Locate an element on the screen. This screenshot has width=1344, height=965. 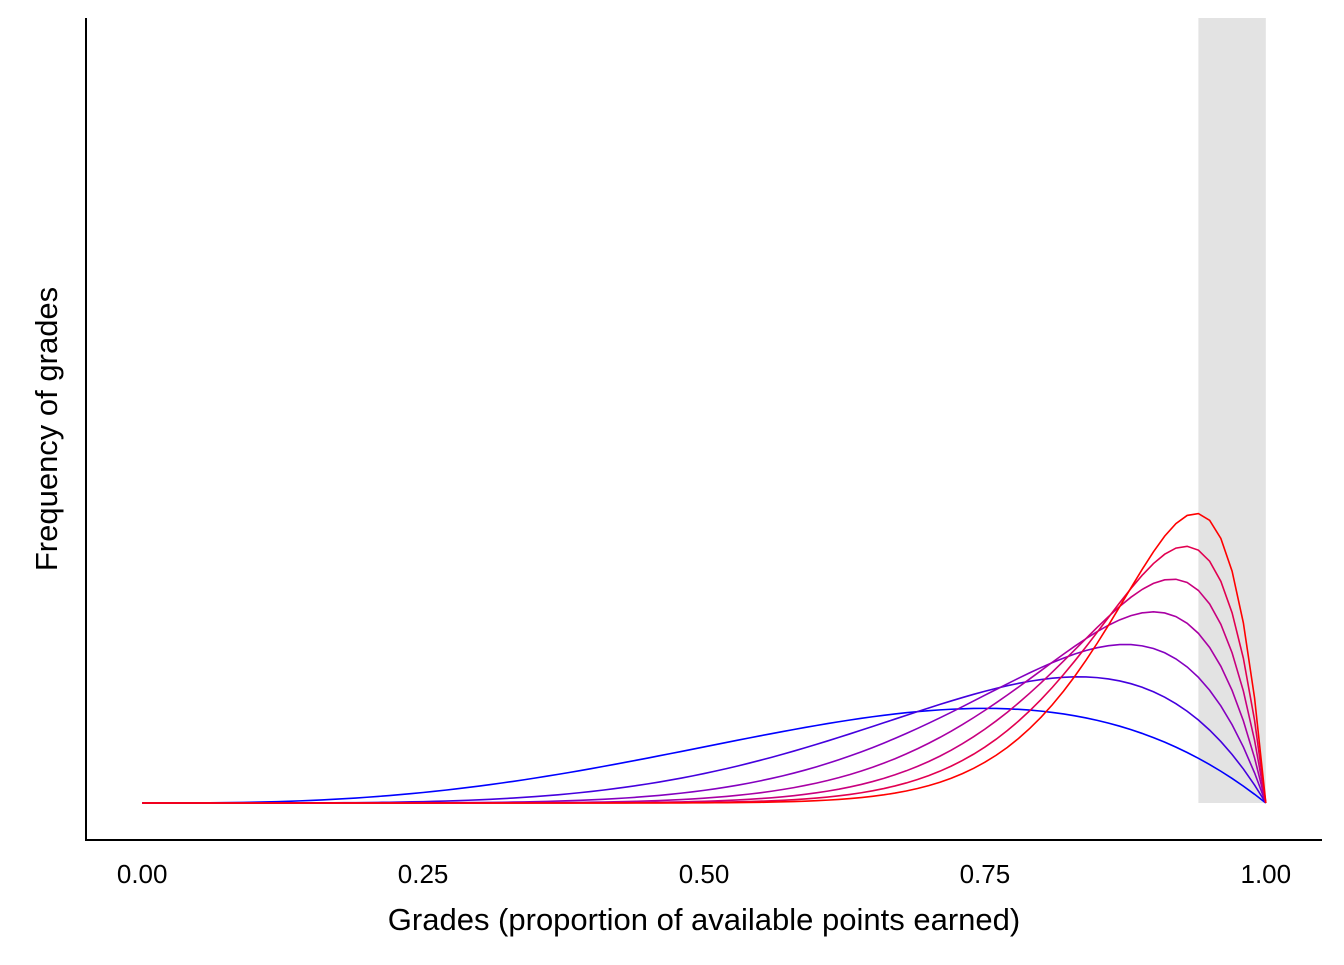
shaded-region is located at coordinates (1232, 410).